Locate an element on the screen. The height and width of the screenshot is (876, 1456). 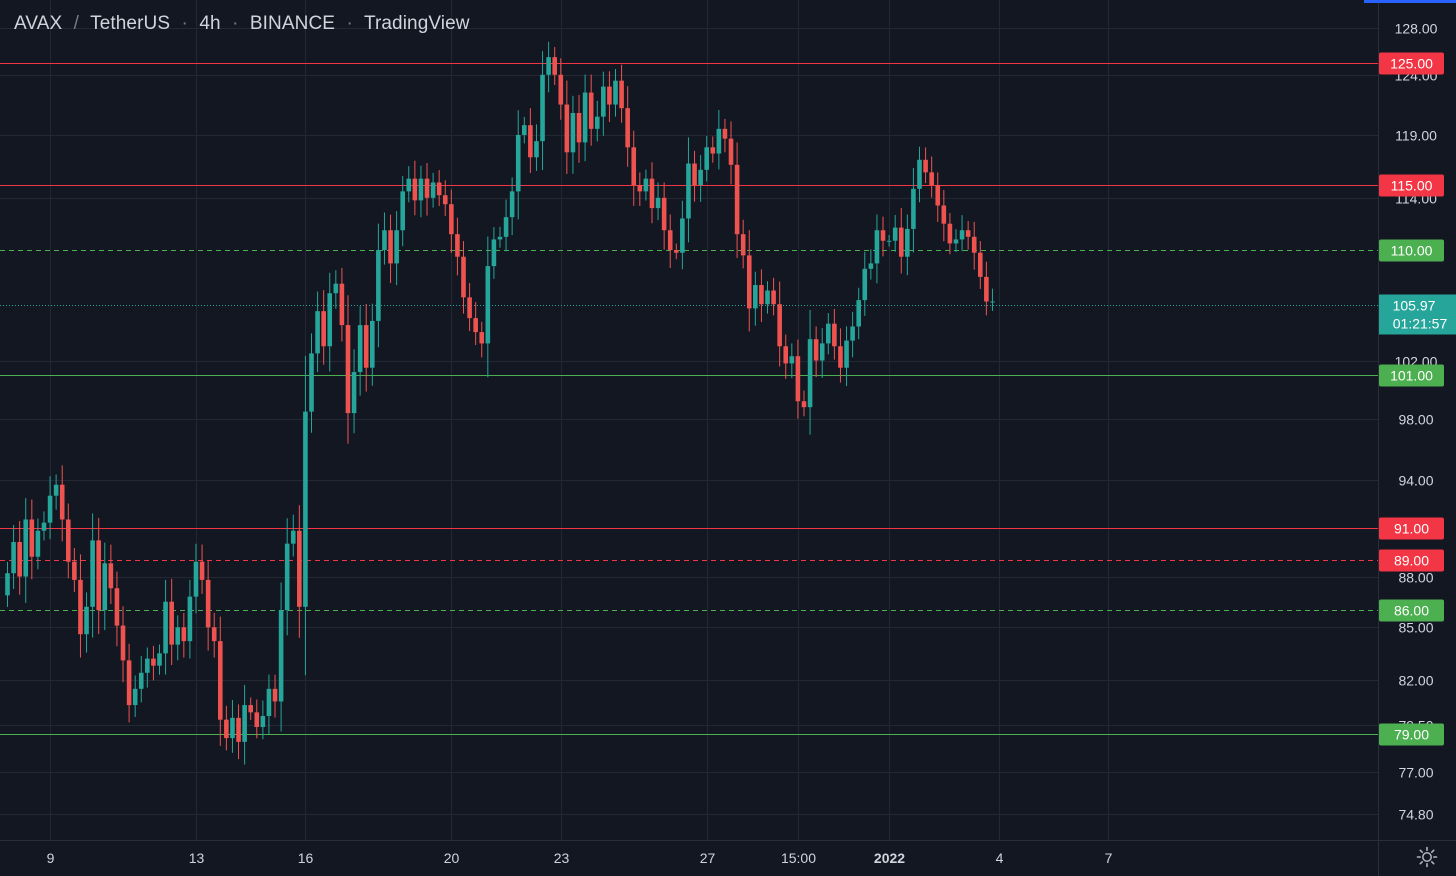
top-accent-bar is located at coordinates (1410, 1).